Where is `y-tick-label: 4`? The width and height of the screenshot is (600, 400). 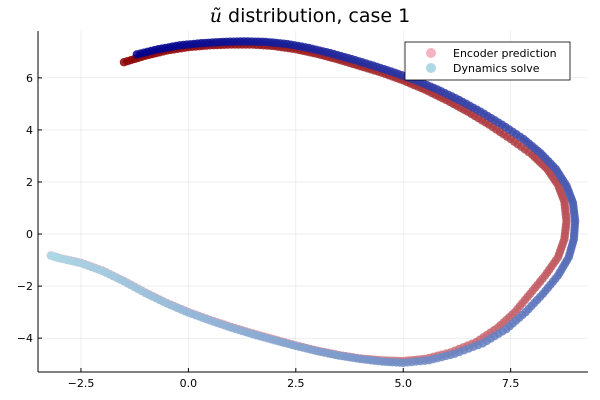 y-tick-label: 4 is located at coordinates (29, 130).